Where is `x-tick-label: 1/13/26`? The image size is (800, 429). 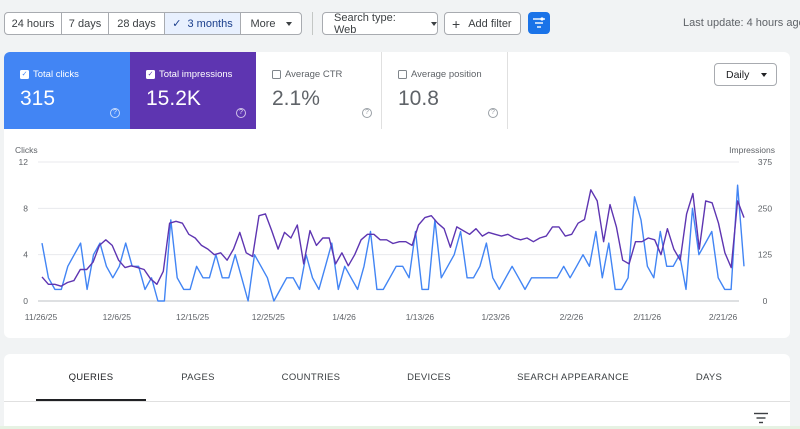
x-tick-label: 1/13/26 is located at coordinates (420, 317).